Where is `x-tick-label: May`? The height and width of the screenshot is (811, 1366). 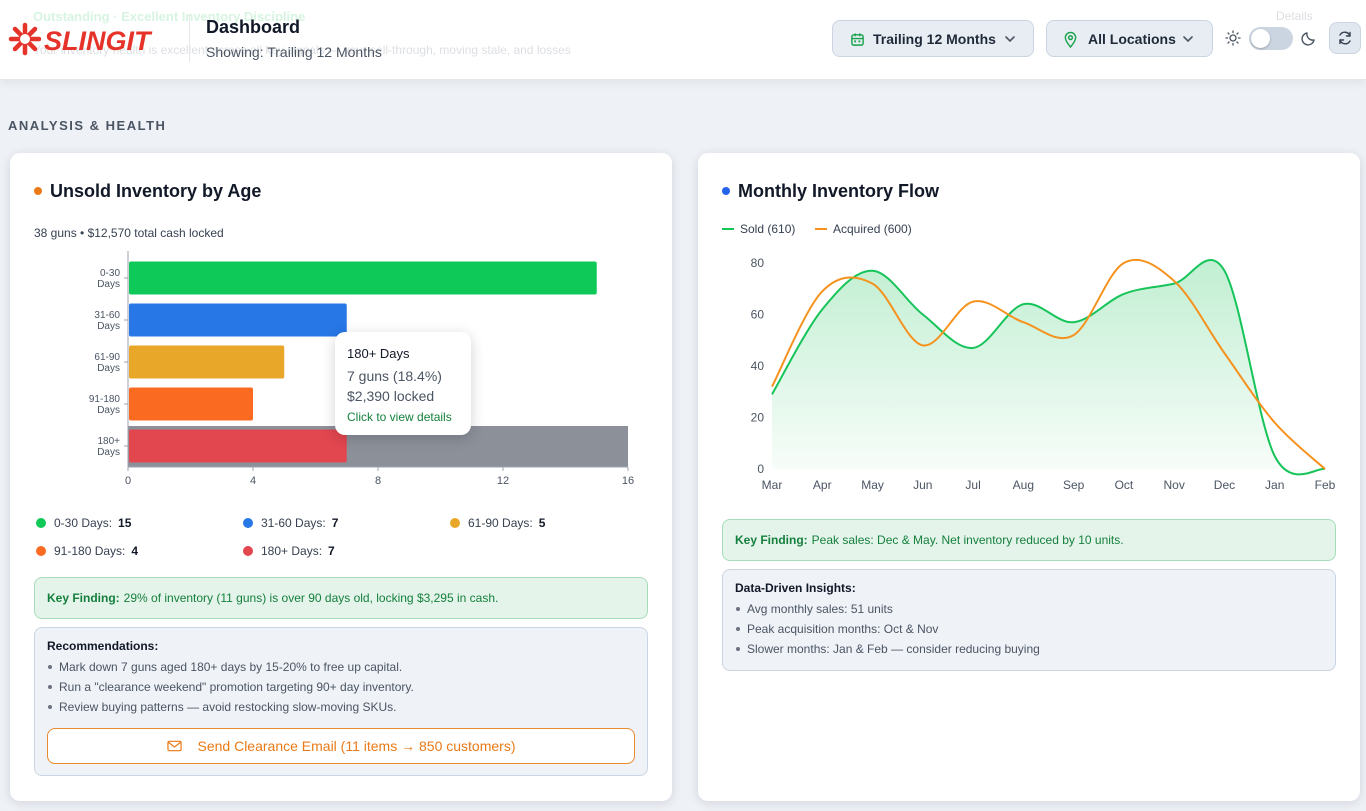 x-tick-label: May is located at coordinates (872, 485).